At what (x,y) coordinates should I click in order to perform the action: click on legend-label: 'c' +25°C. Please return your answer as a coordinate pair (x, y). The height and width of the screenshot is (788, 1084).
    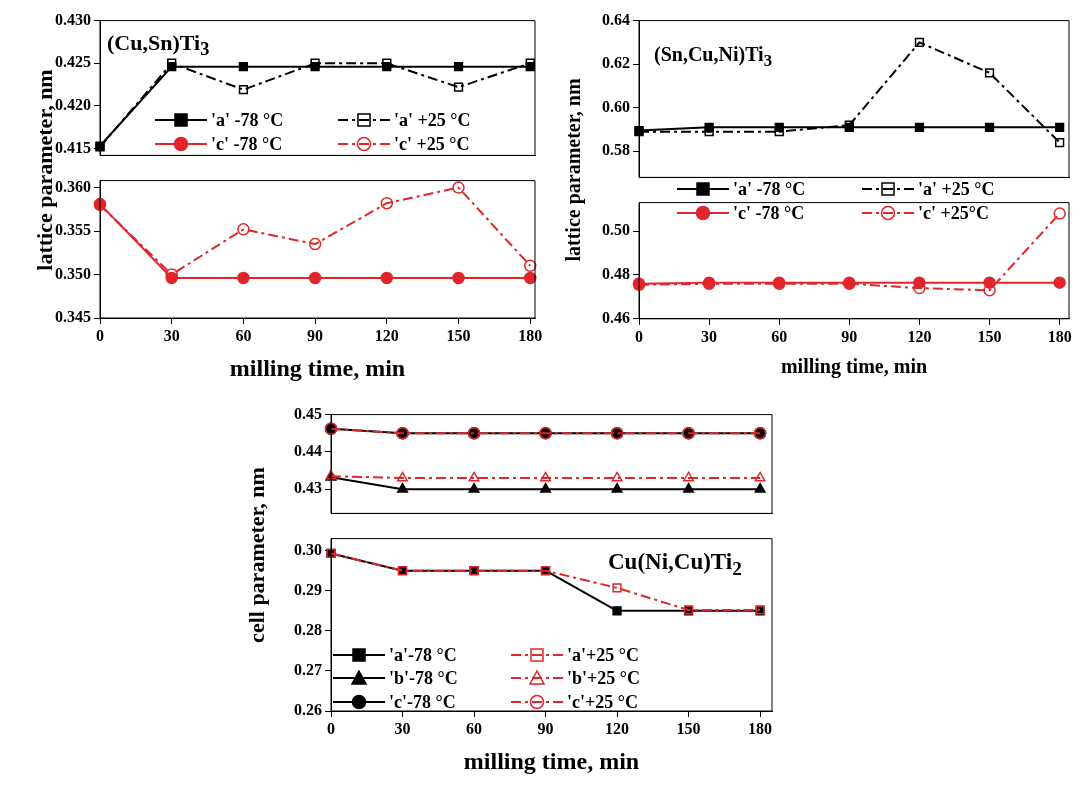
    Looking at the image, I should click on (953, 213).